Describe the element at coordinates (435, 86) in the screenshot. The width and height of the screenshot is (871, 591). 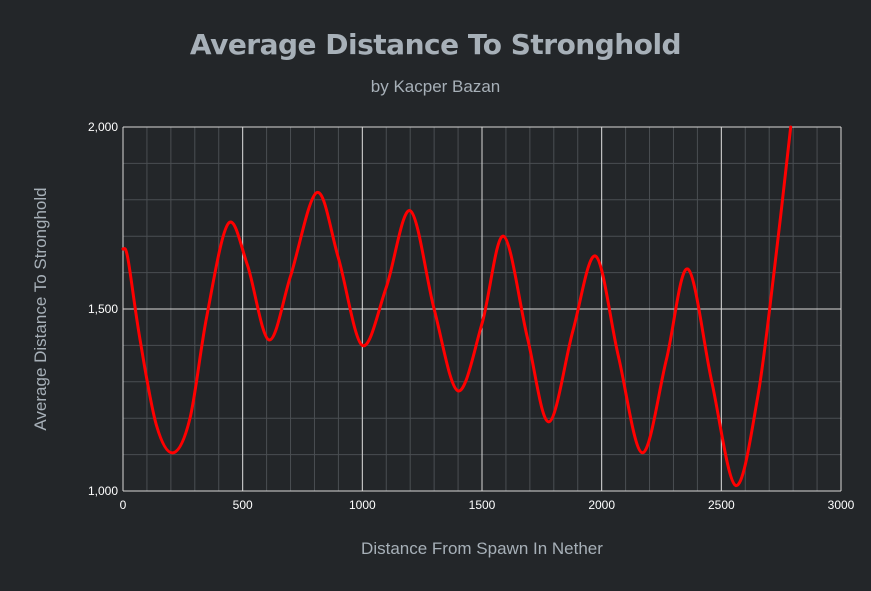
I see `chart-subtitle: by Kacper Bazan` at that location.